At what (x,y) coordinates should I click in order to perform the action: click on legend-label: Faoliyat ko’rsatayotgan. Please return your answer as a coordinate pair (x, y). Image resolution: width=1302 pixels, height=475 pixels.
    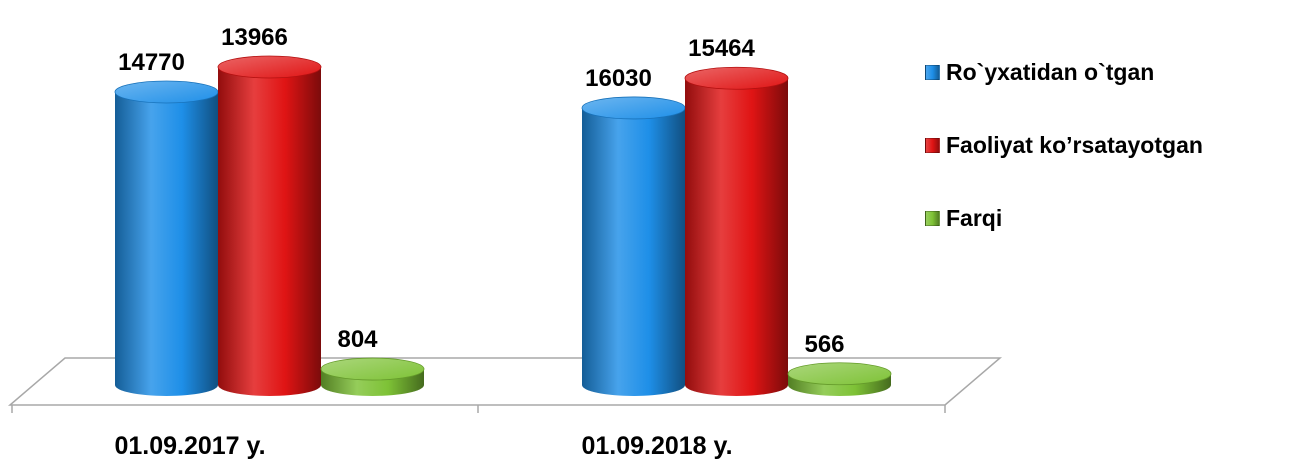
    Looking at the image, I should click on (1074, 144).